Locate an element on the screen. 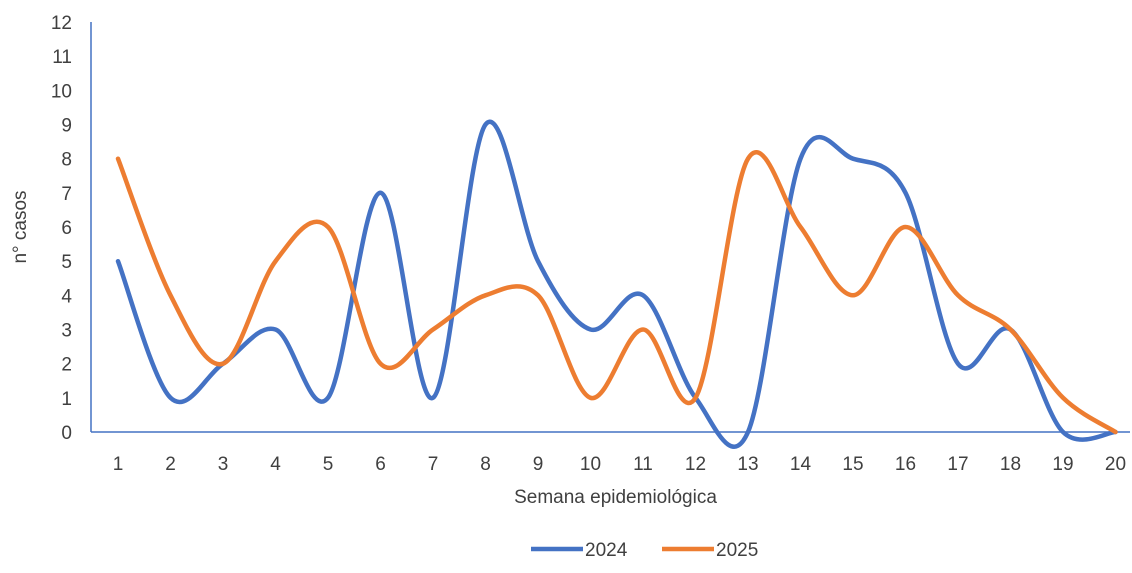 This screenshot has height=573, width=1132. x-tick-label: 16 is located at coordinates (905, 464).